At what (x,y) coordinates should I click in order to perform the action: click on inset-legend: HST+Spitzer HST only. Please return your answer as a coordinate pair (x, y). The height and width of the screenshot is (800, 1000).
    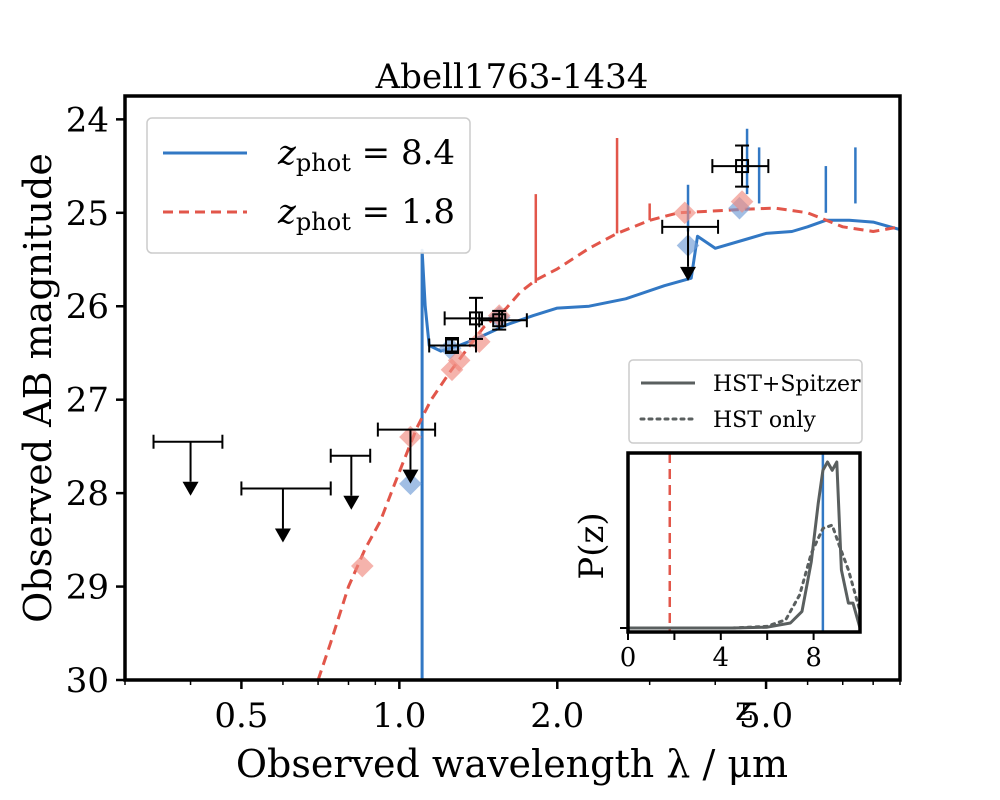
    Looking at the image, I should click on (745, 401).